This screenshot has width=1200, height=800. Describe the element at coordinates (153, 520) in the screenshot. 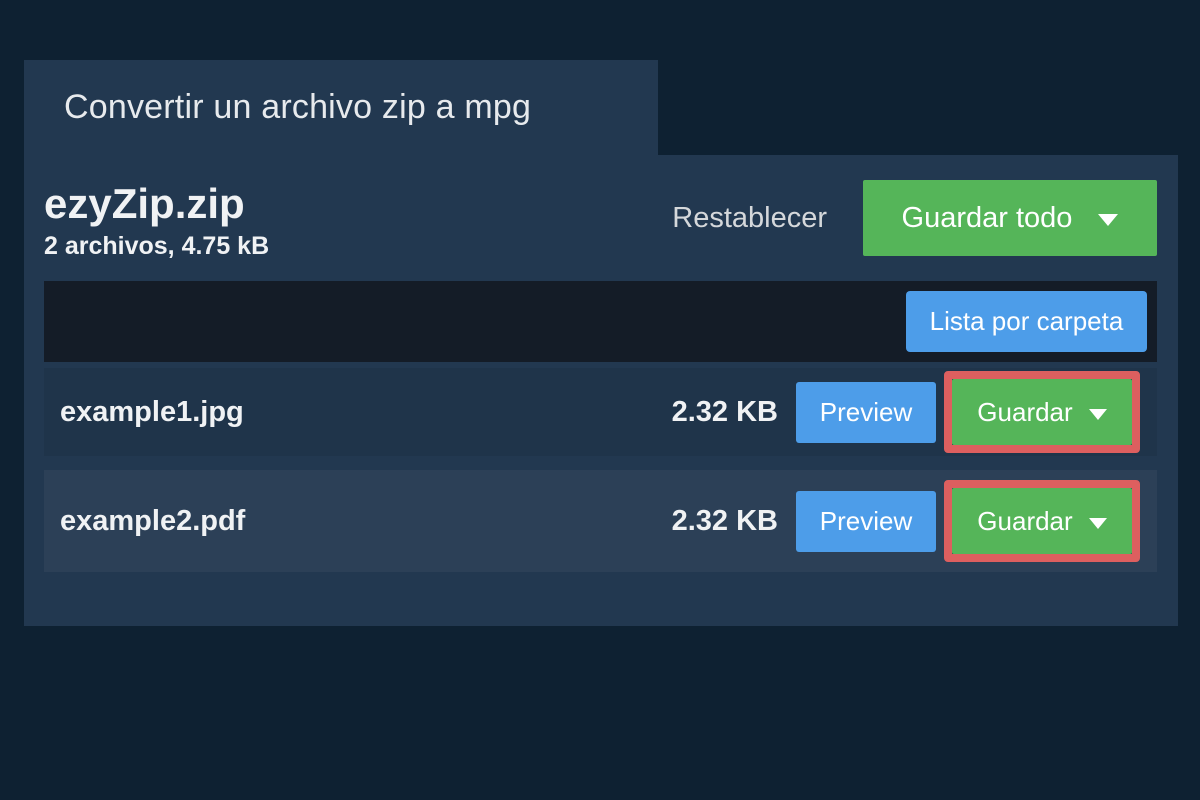

I see `file-name: example2.pdf` at that location.